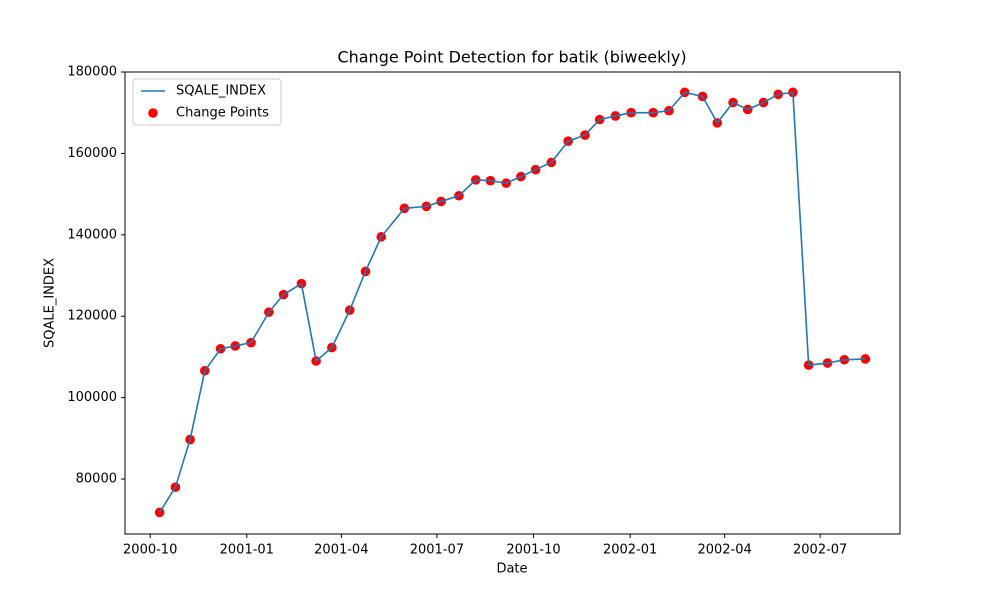  What do you see at coordinates (511, 569) in the screenshot?
I see `x-axis-label: Date` at bounding box center [511, 569].